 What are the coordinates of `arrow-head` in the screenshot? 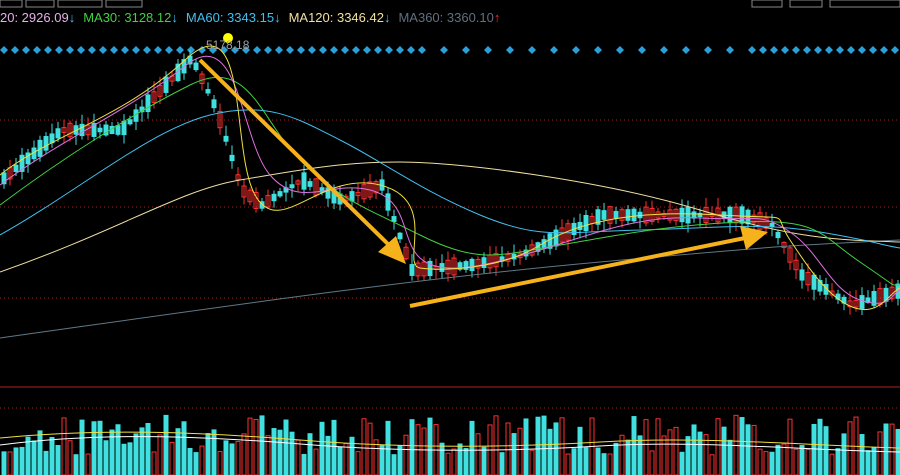 It's located at (392, 250).